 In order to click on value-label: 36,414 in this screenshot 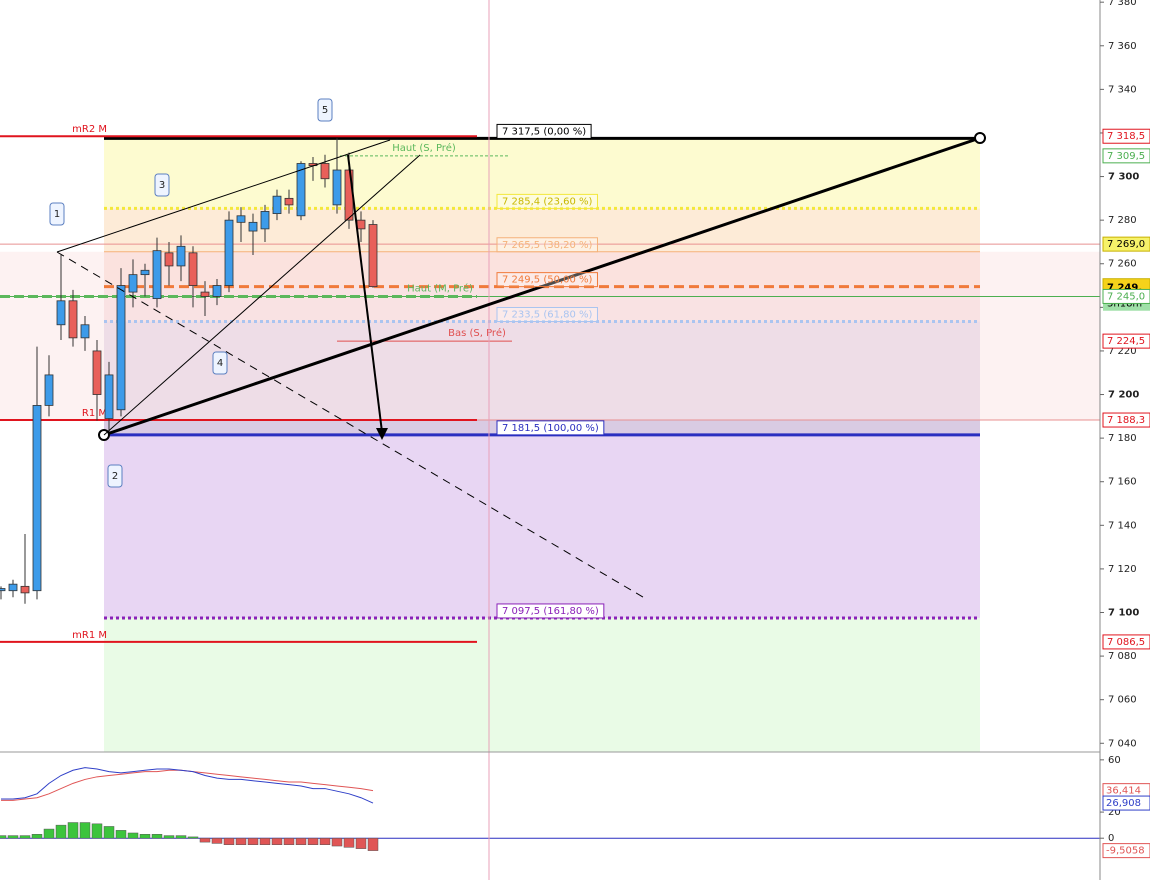, I will do `click(1123, 791)`.